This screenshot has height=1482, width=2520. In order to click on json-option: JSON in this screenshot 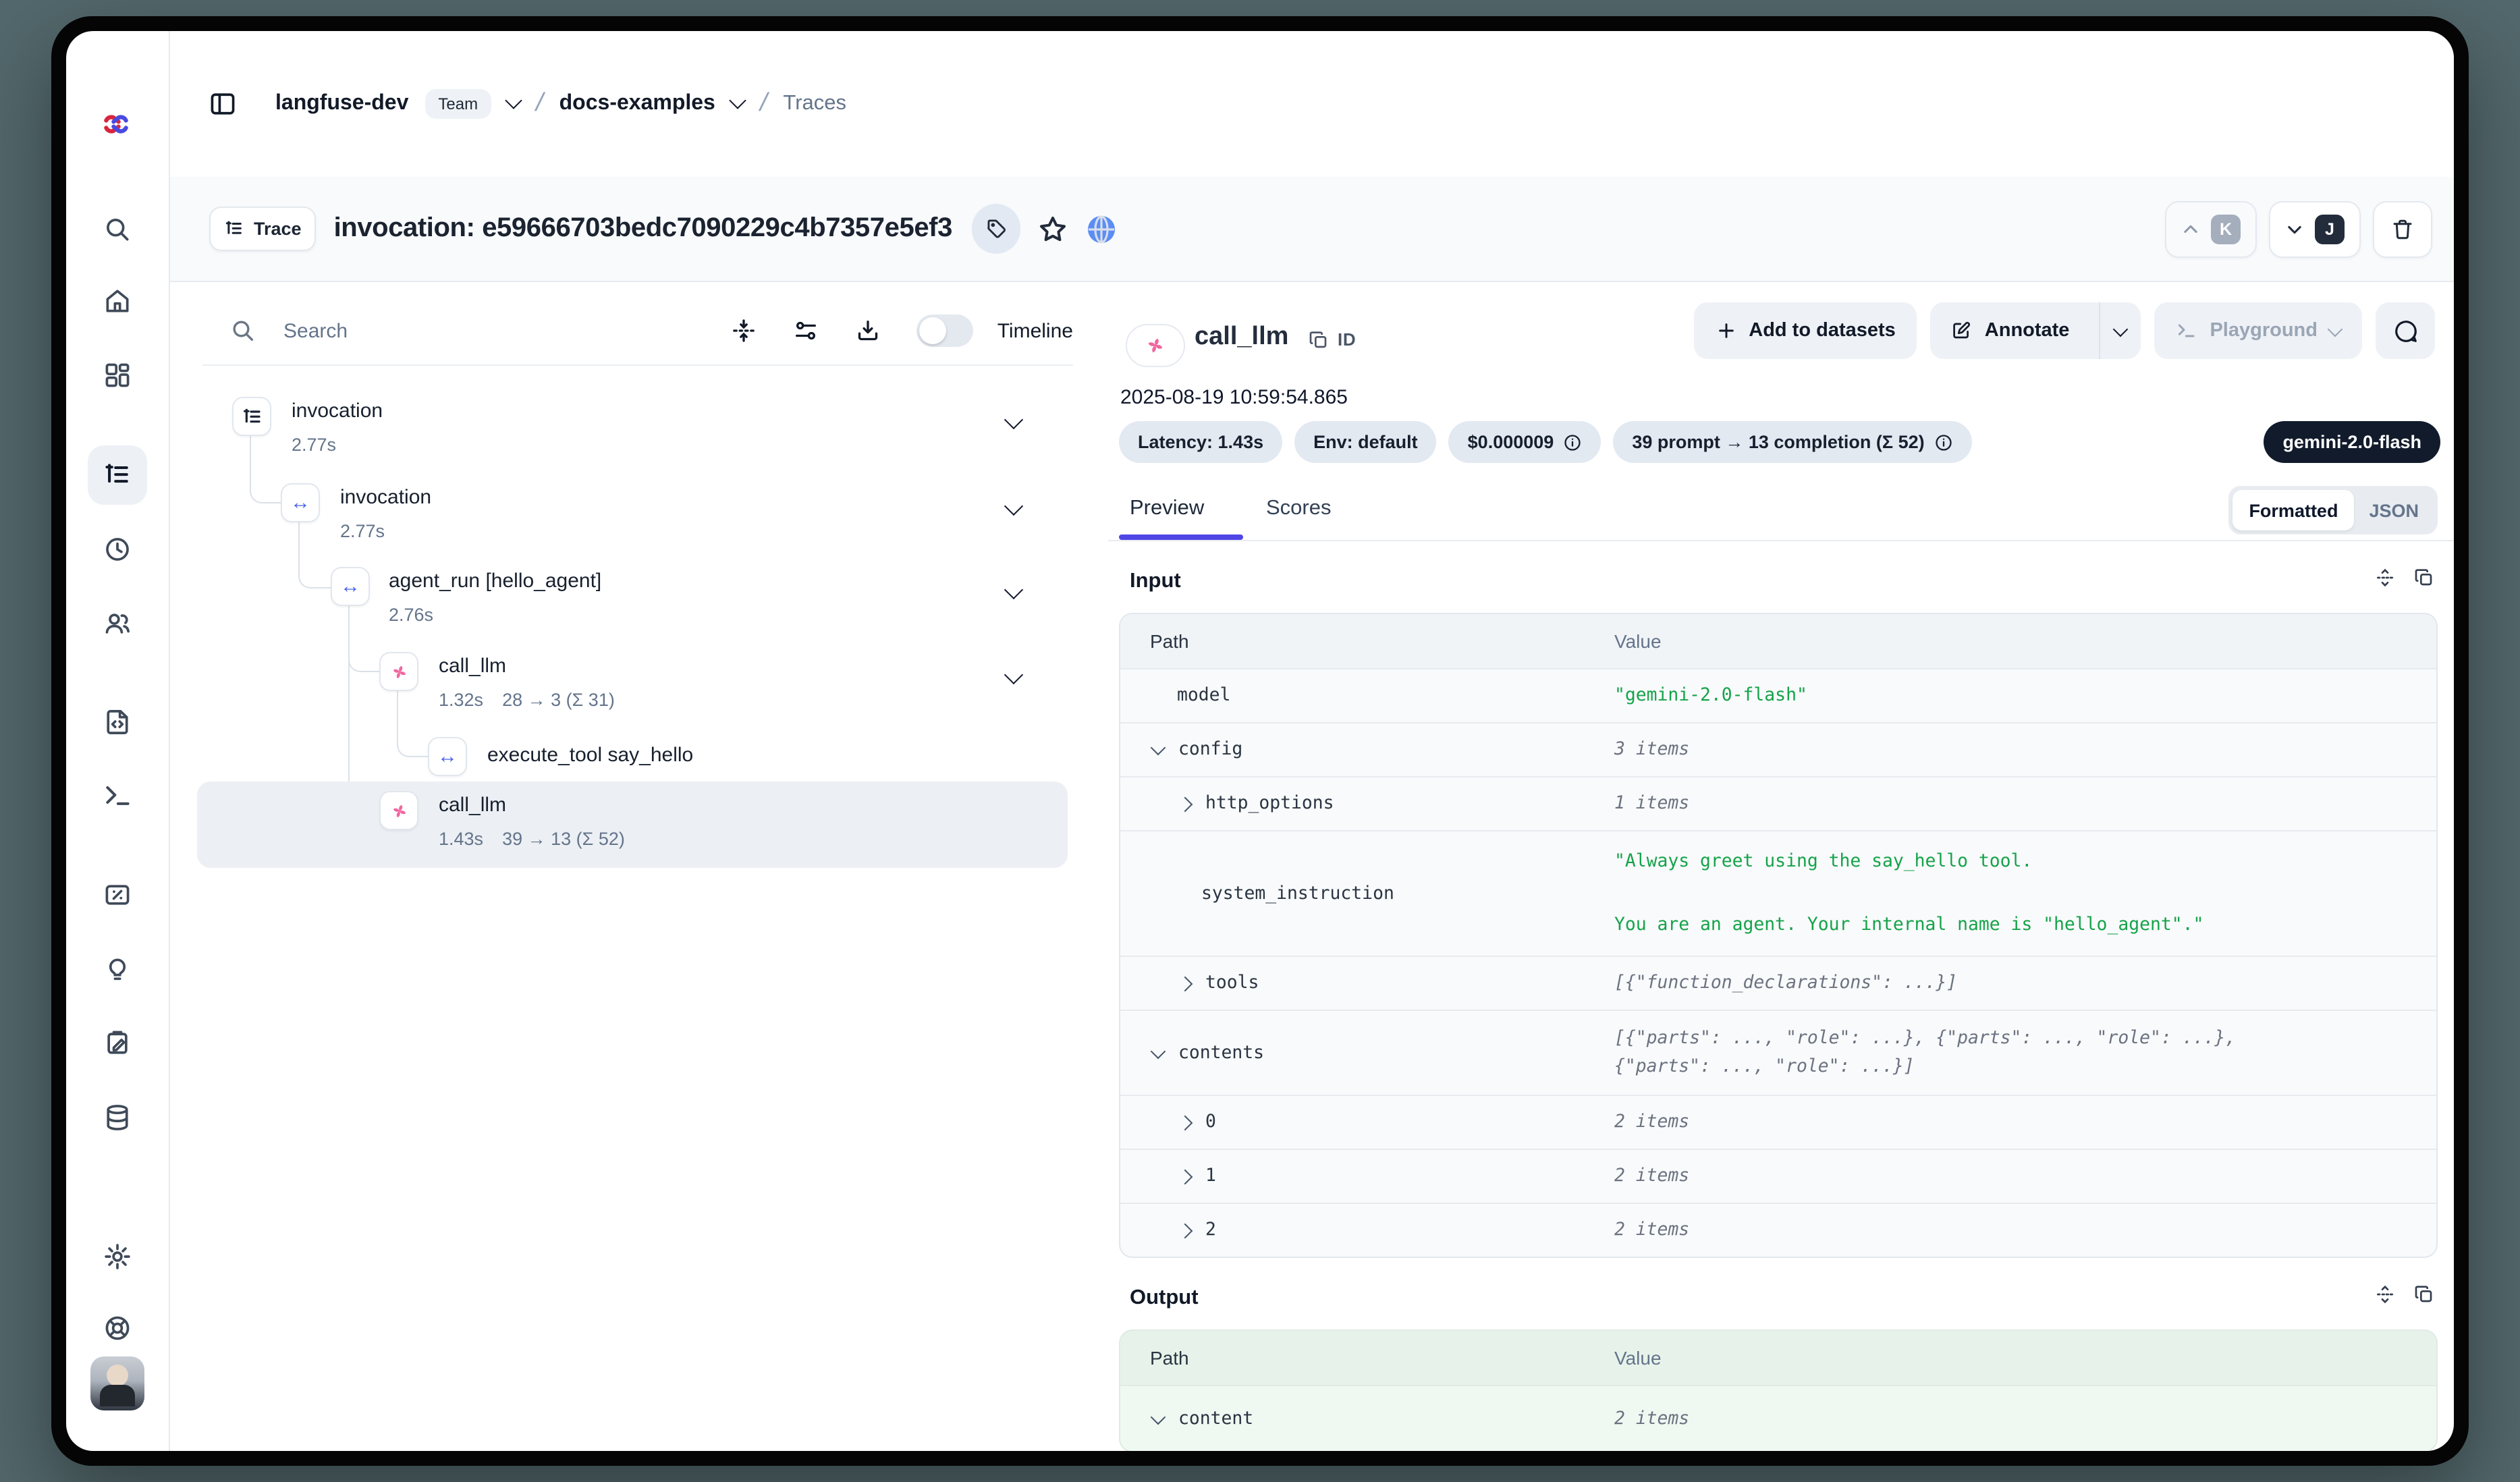, I will do `click(2394, 510)`.